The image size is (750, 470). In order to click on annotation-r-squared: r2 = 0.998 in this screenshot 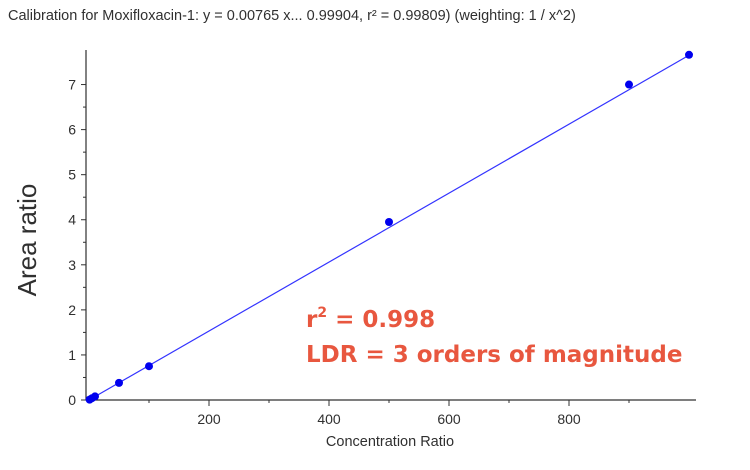, I will do `click(370, 319)`.